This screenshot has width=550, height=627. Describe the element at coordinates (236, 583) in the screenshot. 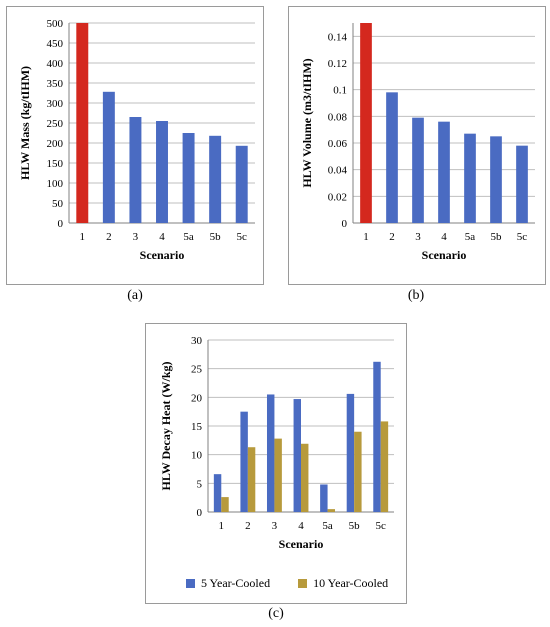

I see `legend-label-5yr: 5 Year-Cooled` at that location.